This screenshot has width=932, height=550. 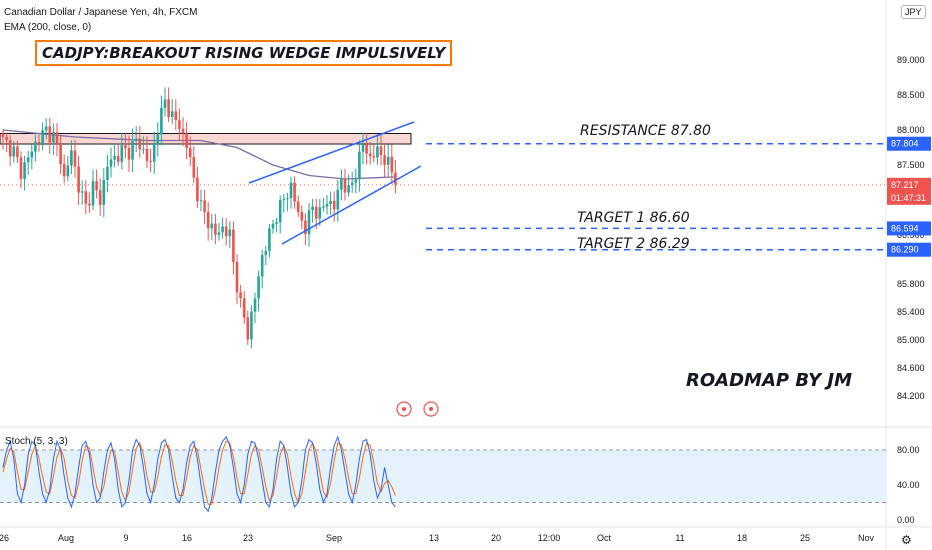 What do you see at coordinates (206, 139) in the screenshot?
I see `resistance-zone` at bounding box center [206, 139].